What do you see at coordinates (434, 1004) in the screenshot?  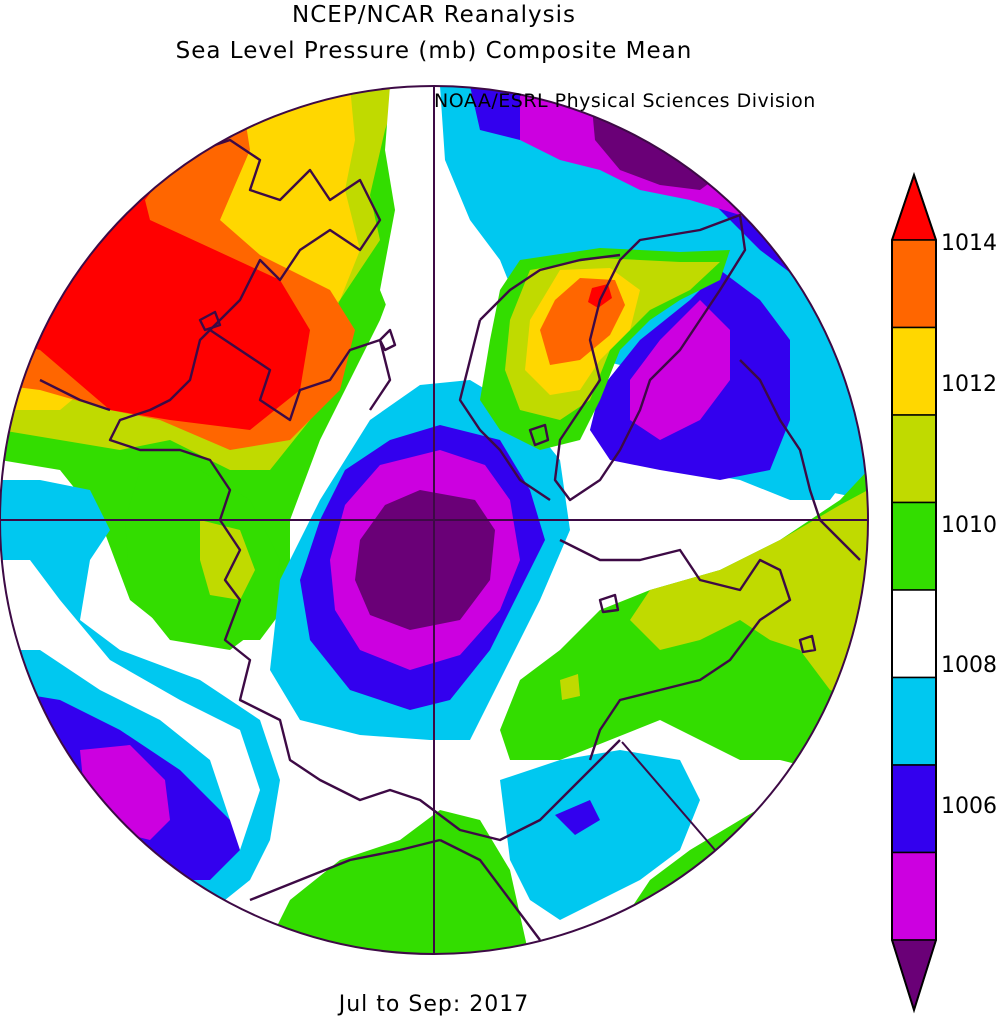 I see `time-period-caption: Jul to Sep: 2017` at bounding box center [434, 1004].